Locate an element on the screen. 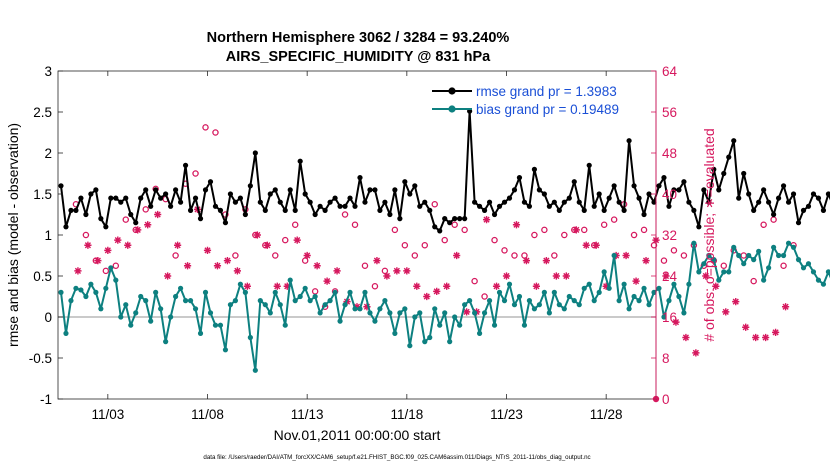 The width and height of the screenshot is (830, 475). x-tick-label: 11/18 is located at coordinates (406, 414).